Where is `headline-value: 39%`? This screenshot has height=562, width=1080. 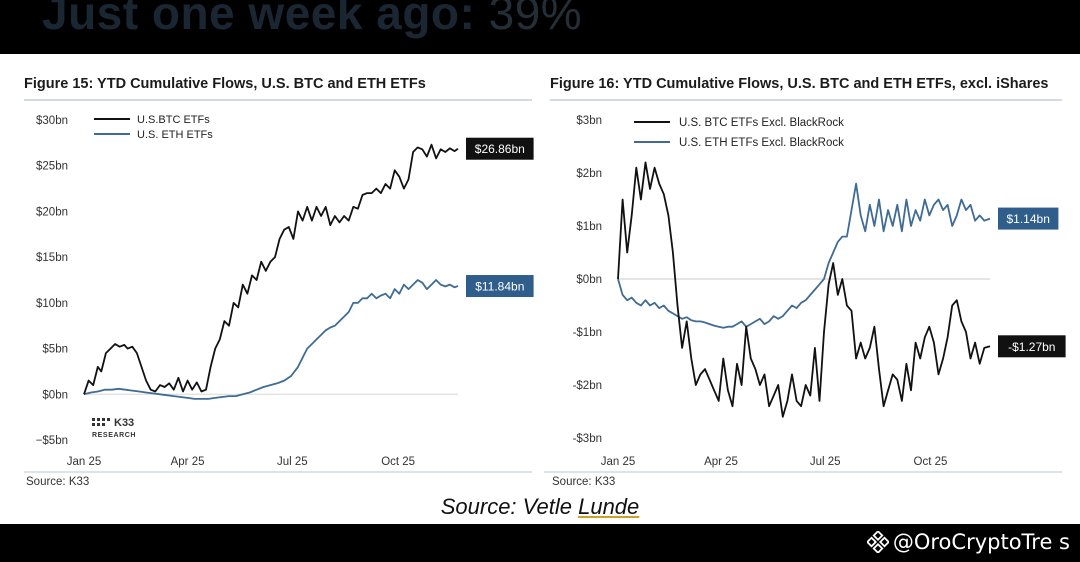
headline-value: 39% is located at coordinates (535, 19).